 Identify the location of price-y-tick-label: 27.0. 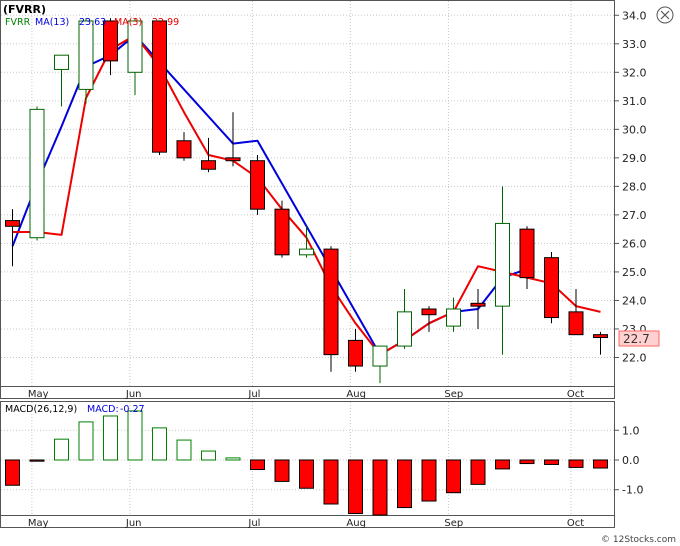
(634, 215).